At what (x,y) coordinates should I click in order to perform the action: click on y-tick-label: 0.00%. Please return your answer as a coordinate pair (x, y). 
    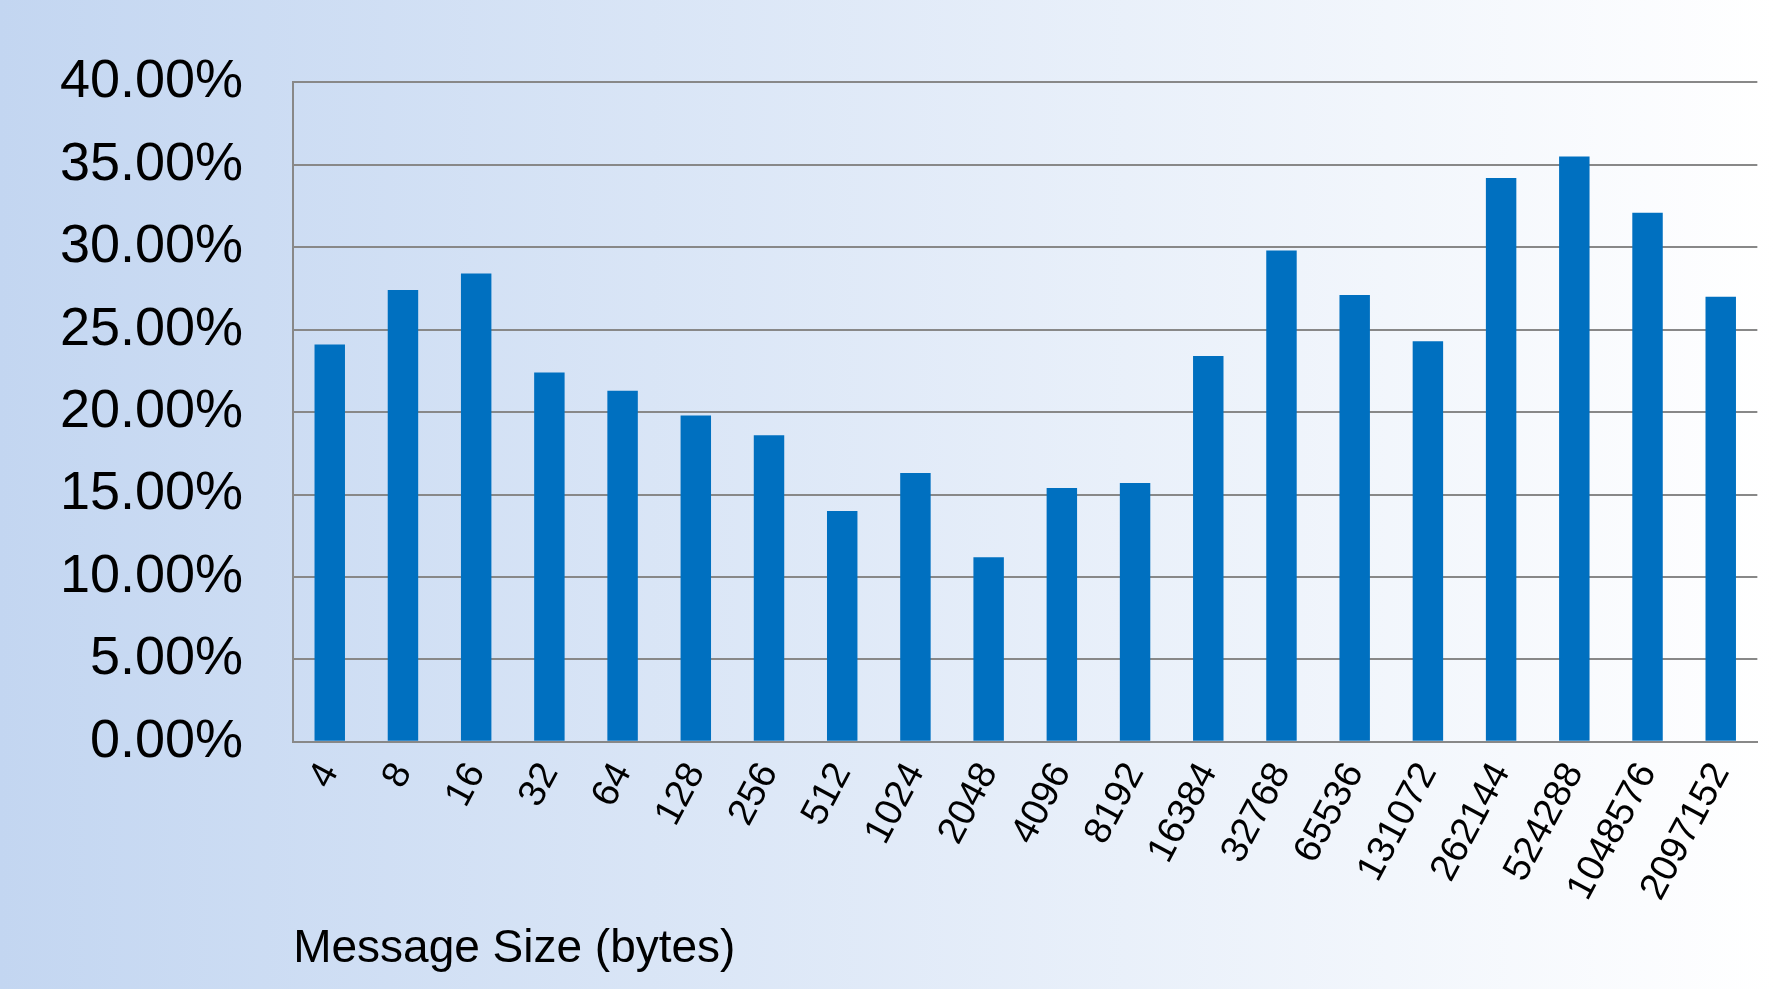
    Looking at the image, I should click on (167, 737).